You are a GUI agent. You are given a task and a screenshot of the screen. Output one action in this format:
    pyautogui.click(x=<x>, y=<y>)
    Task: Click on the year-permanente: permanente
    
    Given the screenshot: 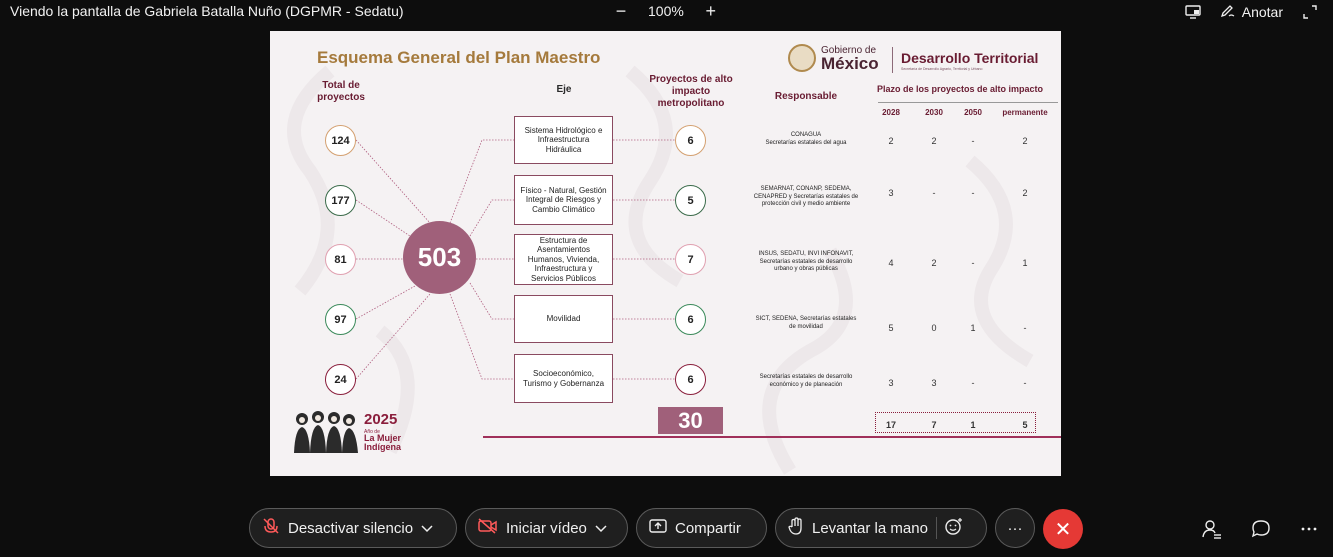 What is the action you would take?
    pyautogui.click(x=1025, y=112)
    